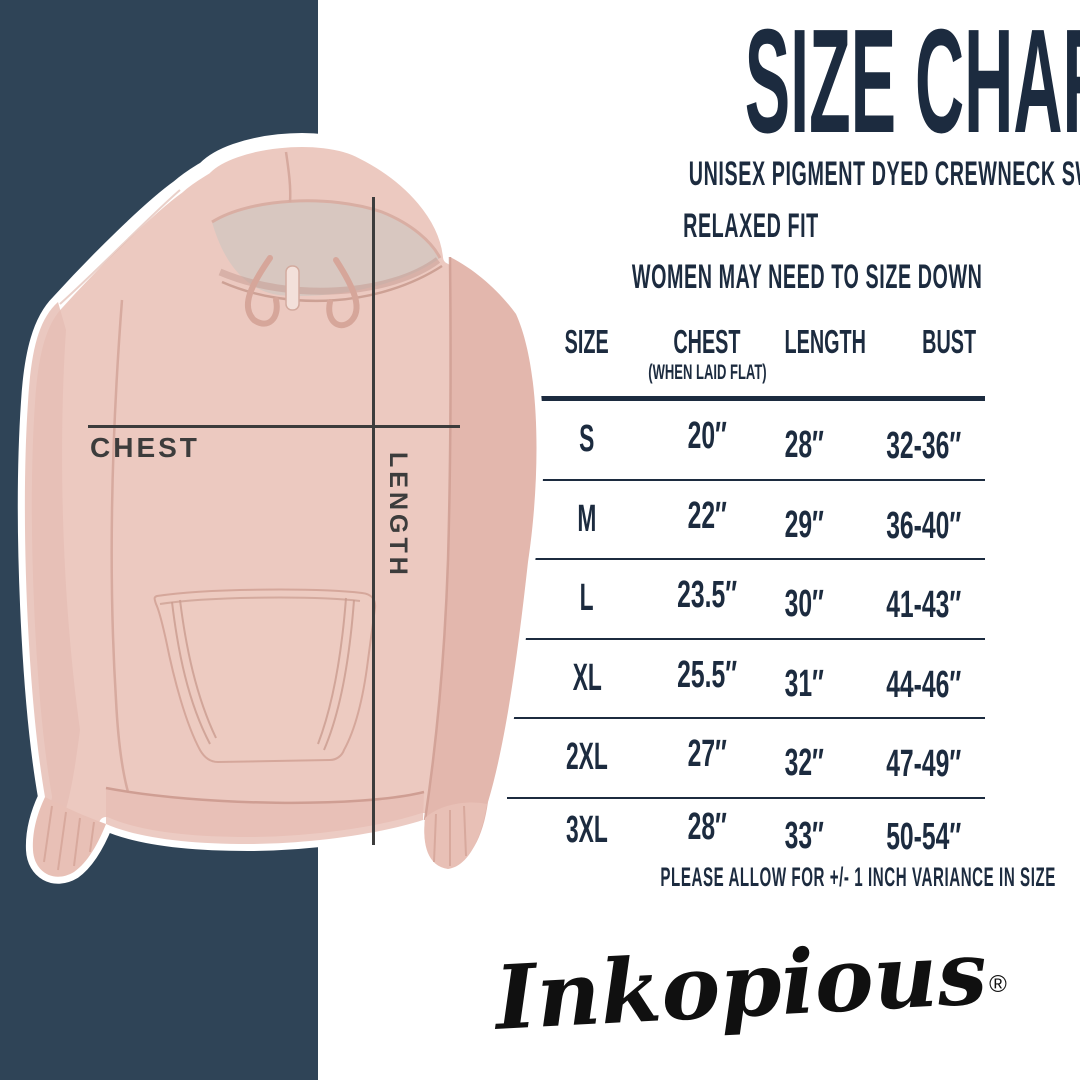 Image resolution: width=1080 pixels, height=1080 pixels. Describe the element at coordinates (804, 445) in the screenshot. I see `cell-length: 28″` at that location.